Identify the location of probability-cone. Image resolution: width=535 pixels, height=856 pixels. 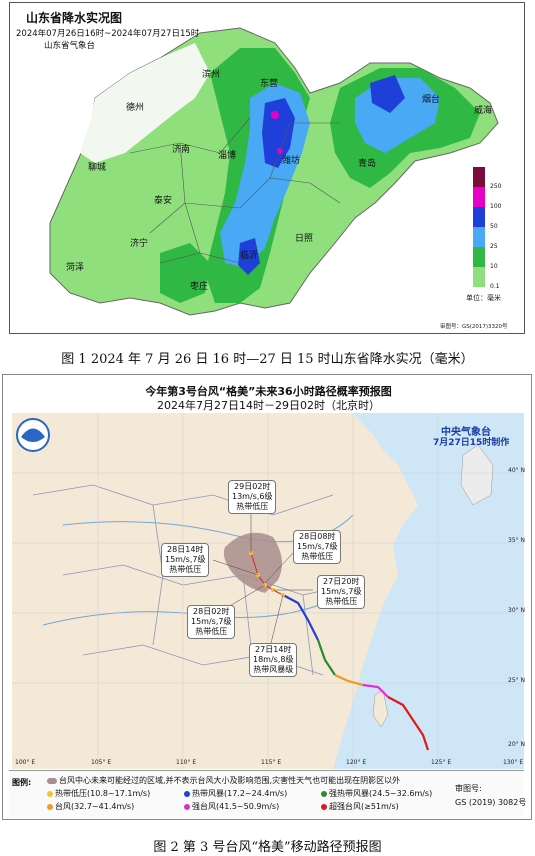
(252, 562).